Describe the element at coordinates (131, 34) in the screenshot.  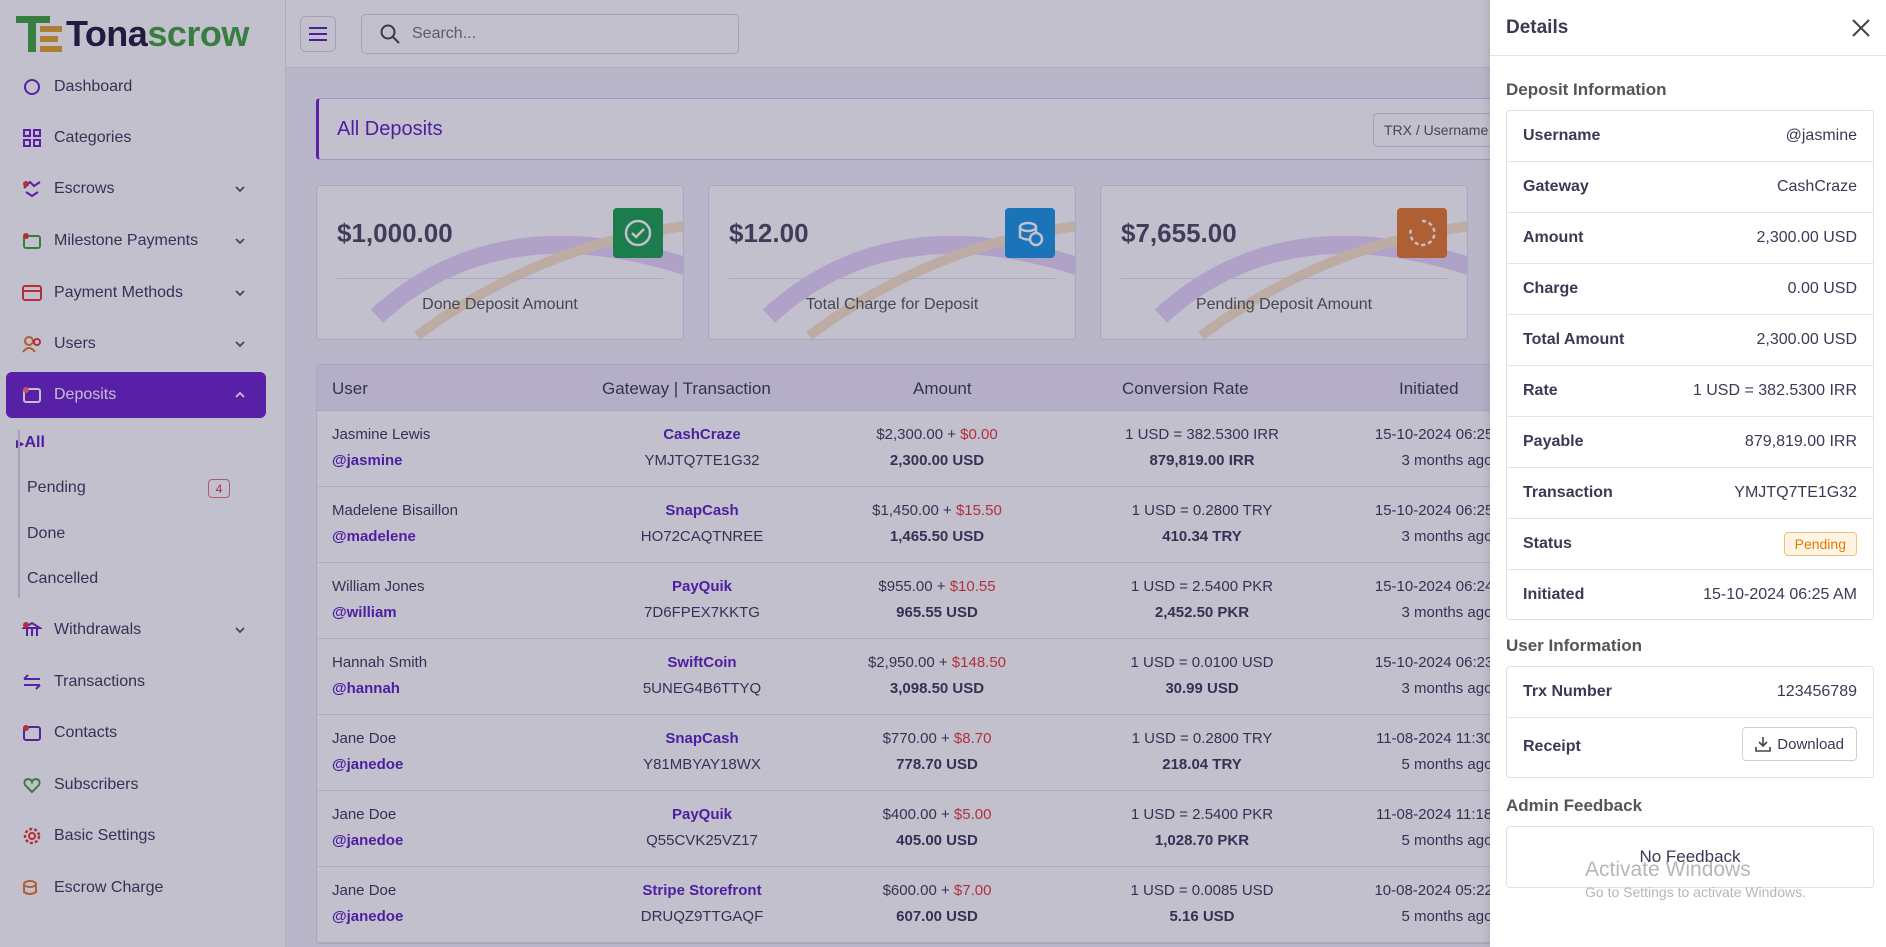
I see `brand-logo: Tonascrow` at that location.